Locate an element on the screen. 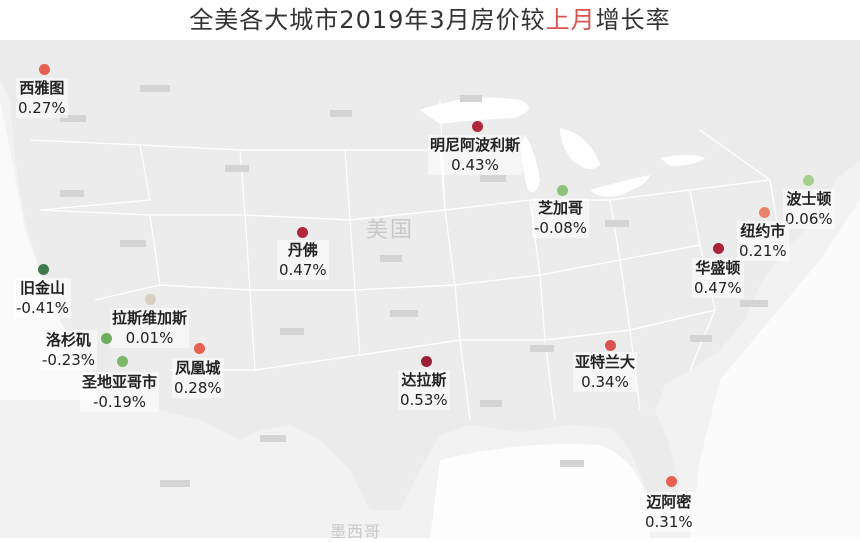 This screenshot has width=860, height=542. dot-washington is located at coordinates (718, 248).